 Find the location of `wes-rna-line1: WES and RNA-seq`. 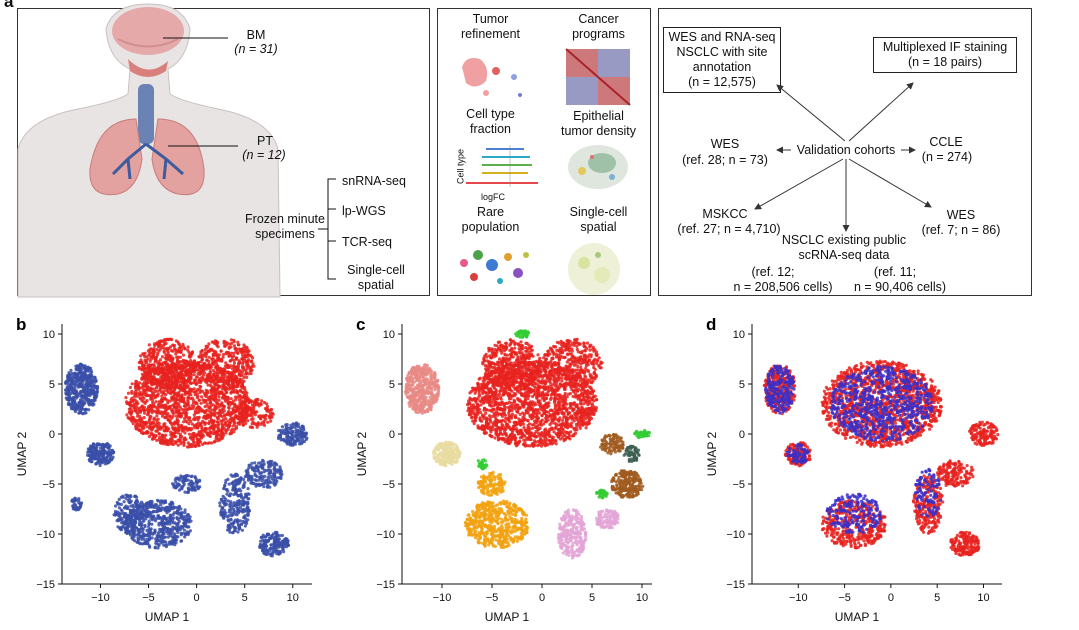

wes-rna-line1: WES and RNA-seq is located at coordinates (722, 37).